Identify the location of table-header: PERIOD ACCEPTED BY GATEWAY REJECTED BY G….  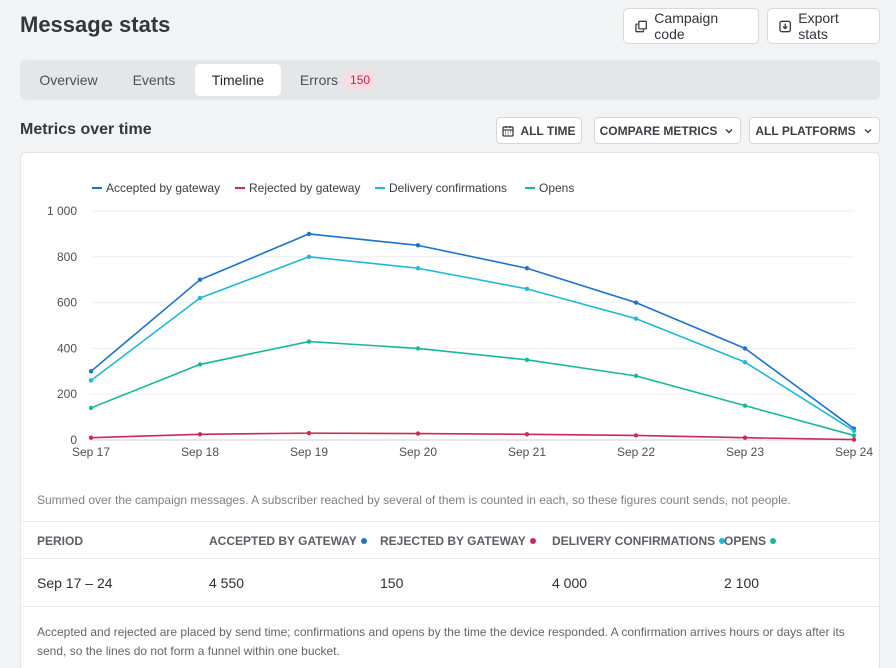
(450, 540).